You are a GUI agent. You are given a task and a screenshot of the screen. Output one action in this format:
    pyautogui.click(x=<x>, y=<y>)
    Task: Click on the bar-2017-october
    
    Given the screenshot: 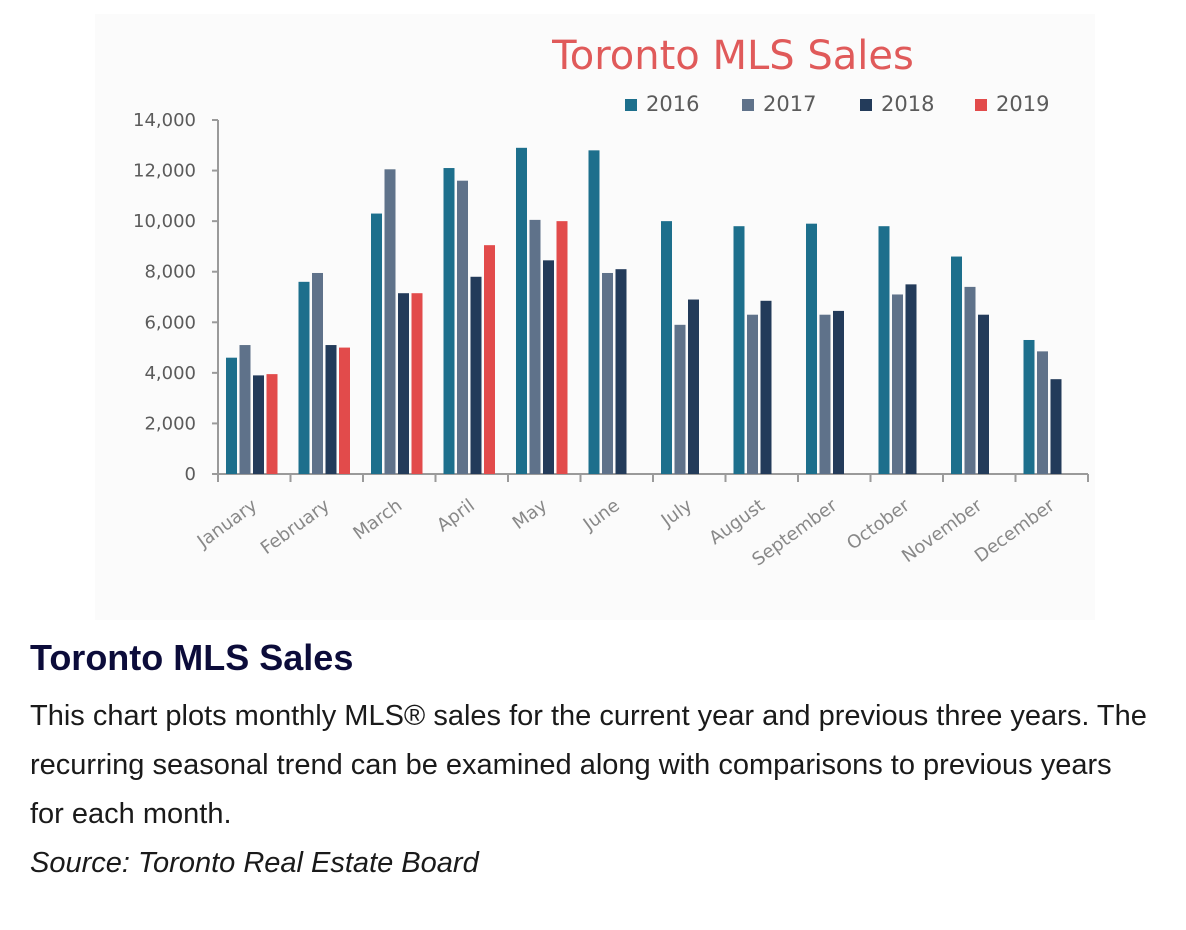 What is the action you would take?
    pyautogui.click(x=897, y=384)
    